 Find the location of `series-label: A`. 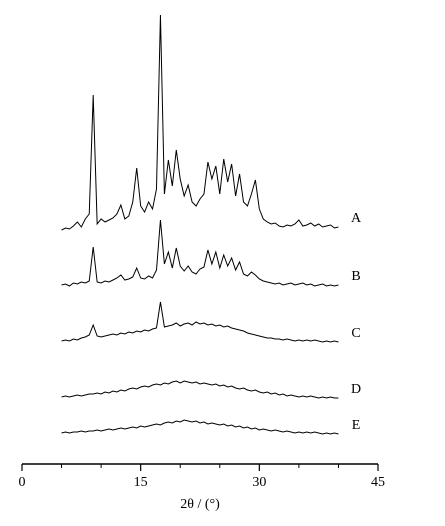

series-label: A is located at coordinates (356, 218).